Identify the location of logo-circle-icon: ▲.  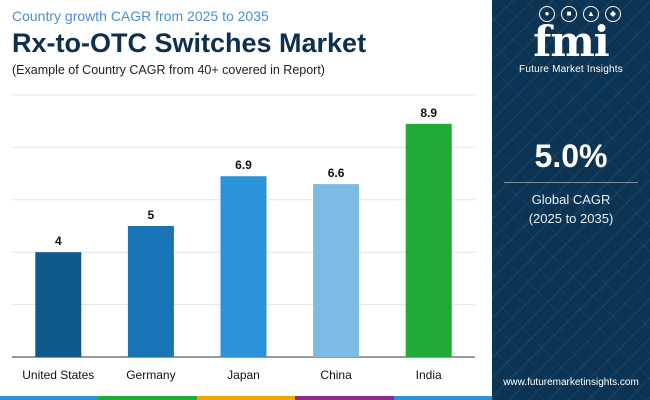
(591, 14).